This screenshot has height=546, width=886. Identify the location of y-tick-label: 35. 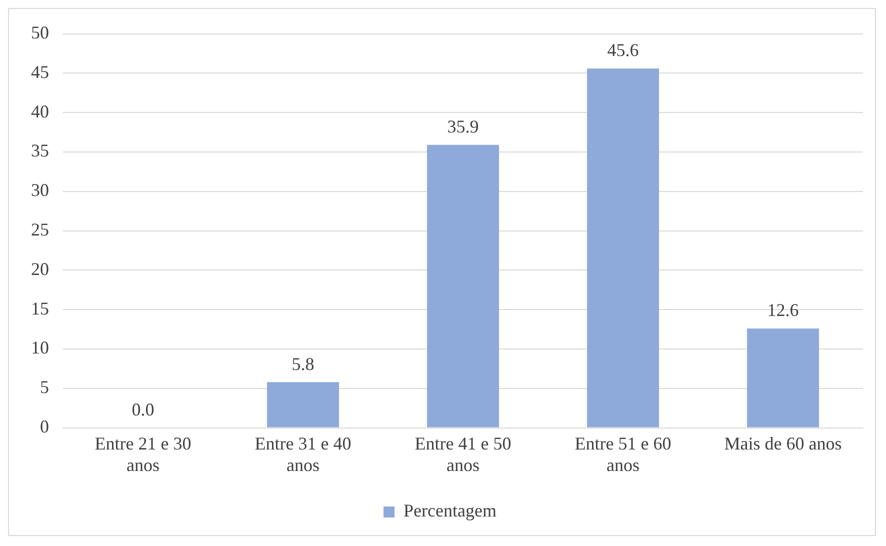
(40, 150).